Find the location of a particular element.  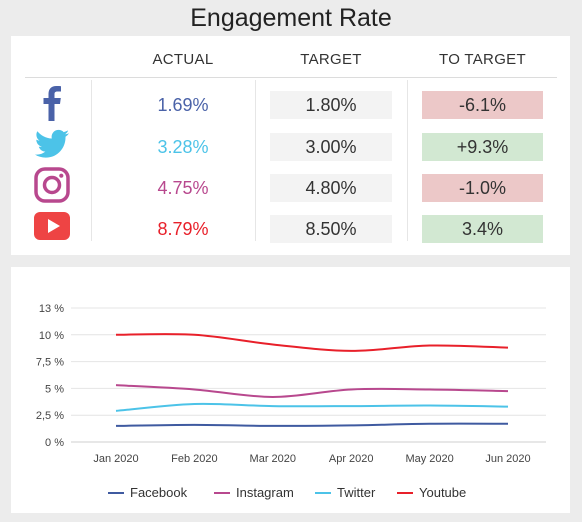

table-row-youtube: 8.79% 8.50% 3.4% is located at coordinates (290, 227).